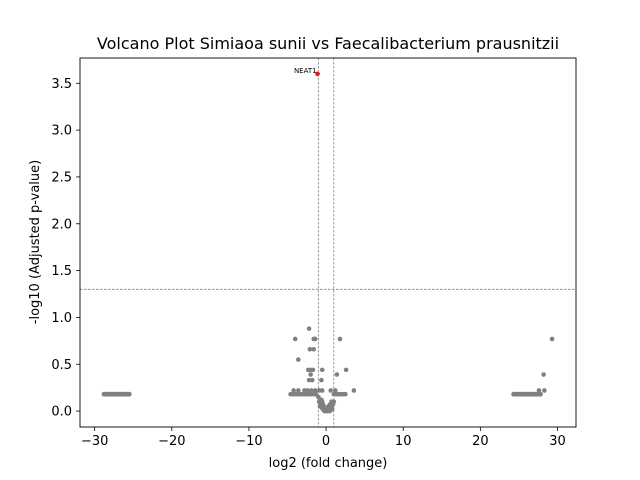 The image size is (640, 480). I want to click on annotation-layer: NEAT1, so click(305, 71).